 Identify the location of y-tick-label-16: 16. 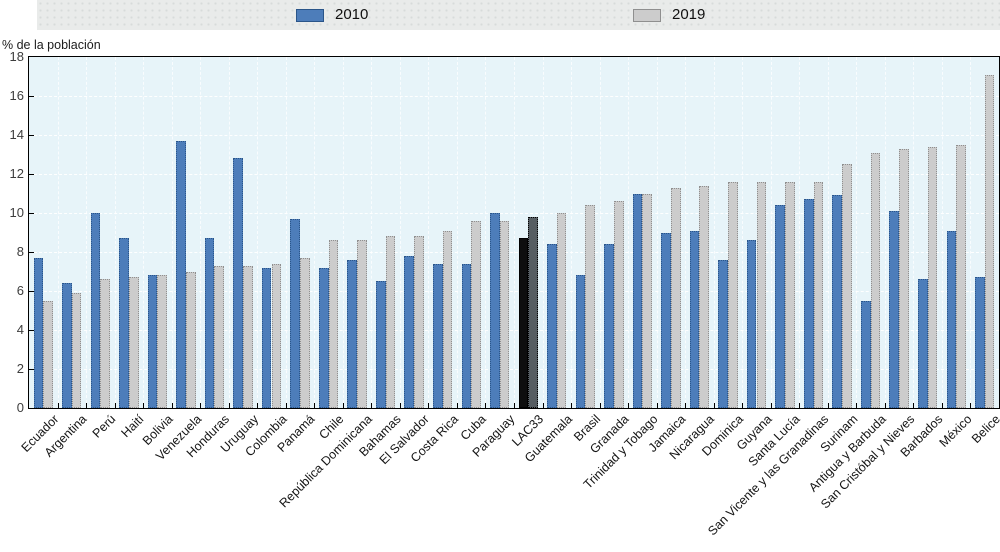
(16, 95).